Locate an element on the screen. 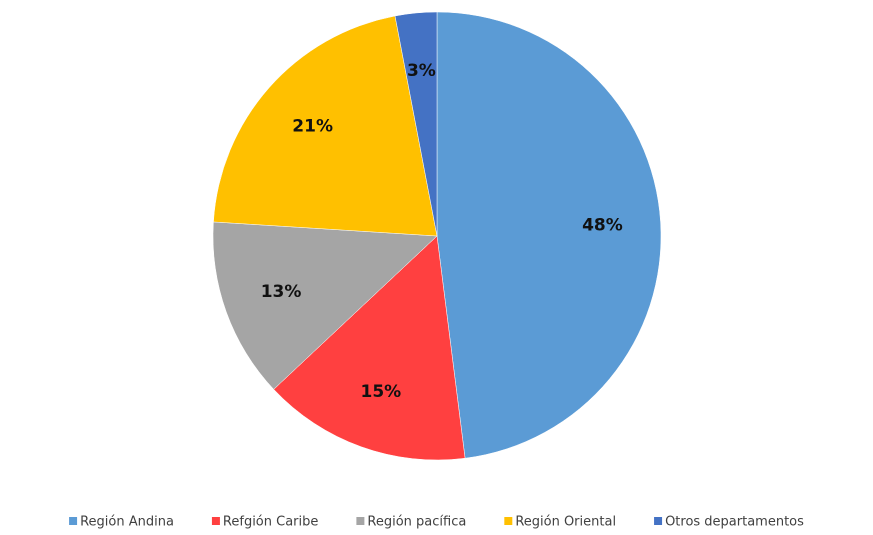 The height and width of the screenshot is (535, 873). legend-label: Región Oriental is located at coordinates (565, 522).